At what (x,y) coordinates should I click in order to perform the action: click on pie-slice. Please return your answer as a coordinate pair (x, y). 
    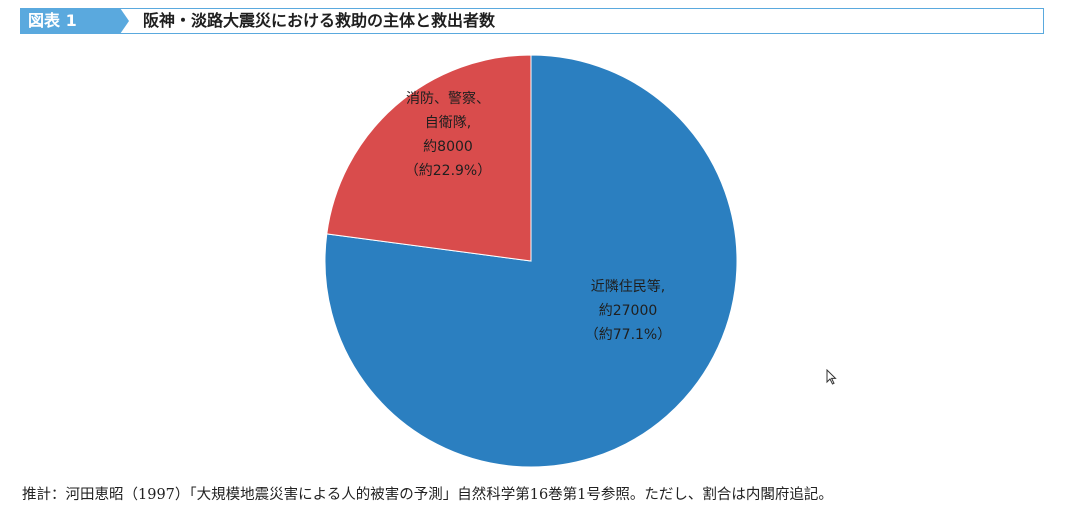
    Looking at the image, I should click on (429, 158).